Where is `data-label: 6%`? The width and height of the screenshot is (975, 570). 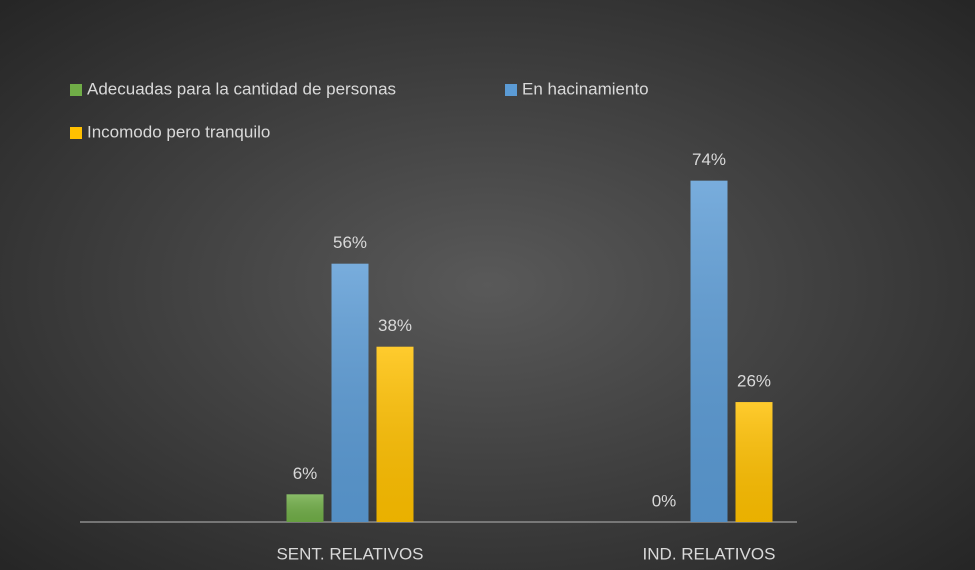 data-label: 6% is located at coordinates (305, 473).